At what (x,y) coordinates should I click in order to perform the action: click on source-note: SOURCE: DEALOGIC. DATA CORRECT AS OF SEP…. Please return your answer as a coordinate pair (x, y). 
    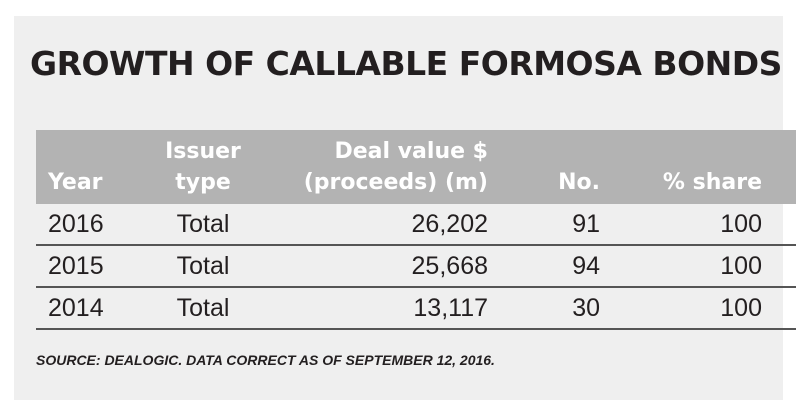
    Looking at the image, I should click on (265, 360).